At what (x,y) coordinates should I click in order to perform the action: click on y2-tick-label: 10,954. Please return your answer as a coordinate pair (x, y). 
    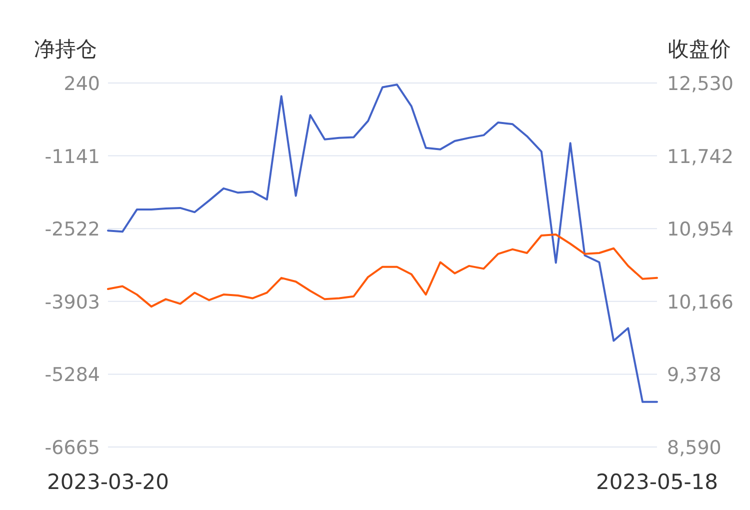
    Looking at the image, I should click on (700, 229).